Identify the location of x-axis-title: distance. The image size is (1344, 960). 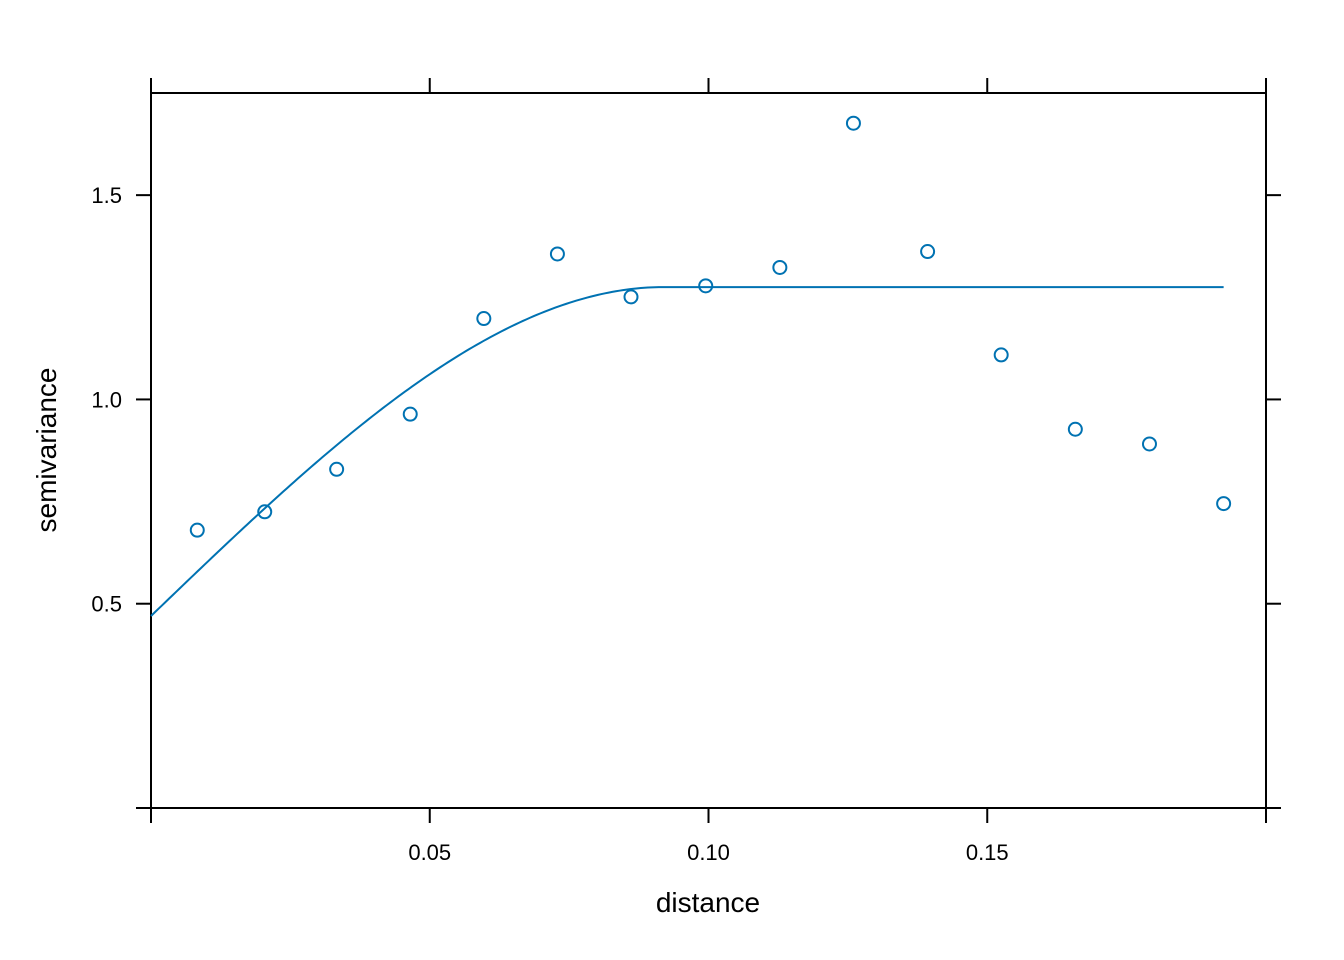
(708, 902).